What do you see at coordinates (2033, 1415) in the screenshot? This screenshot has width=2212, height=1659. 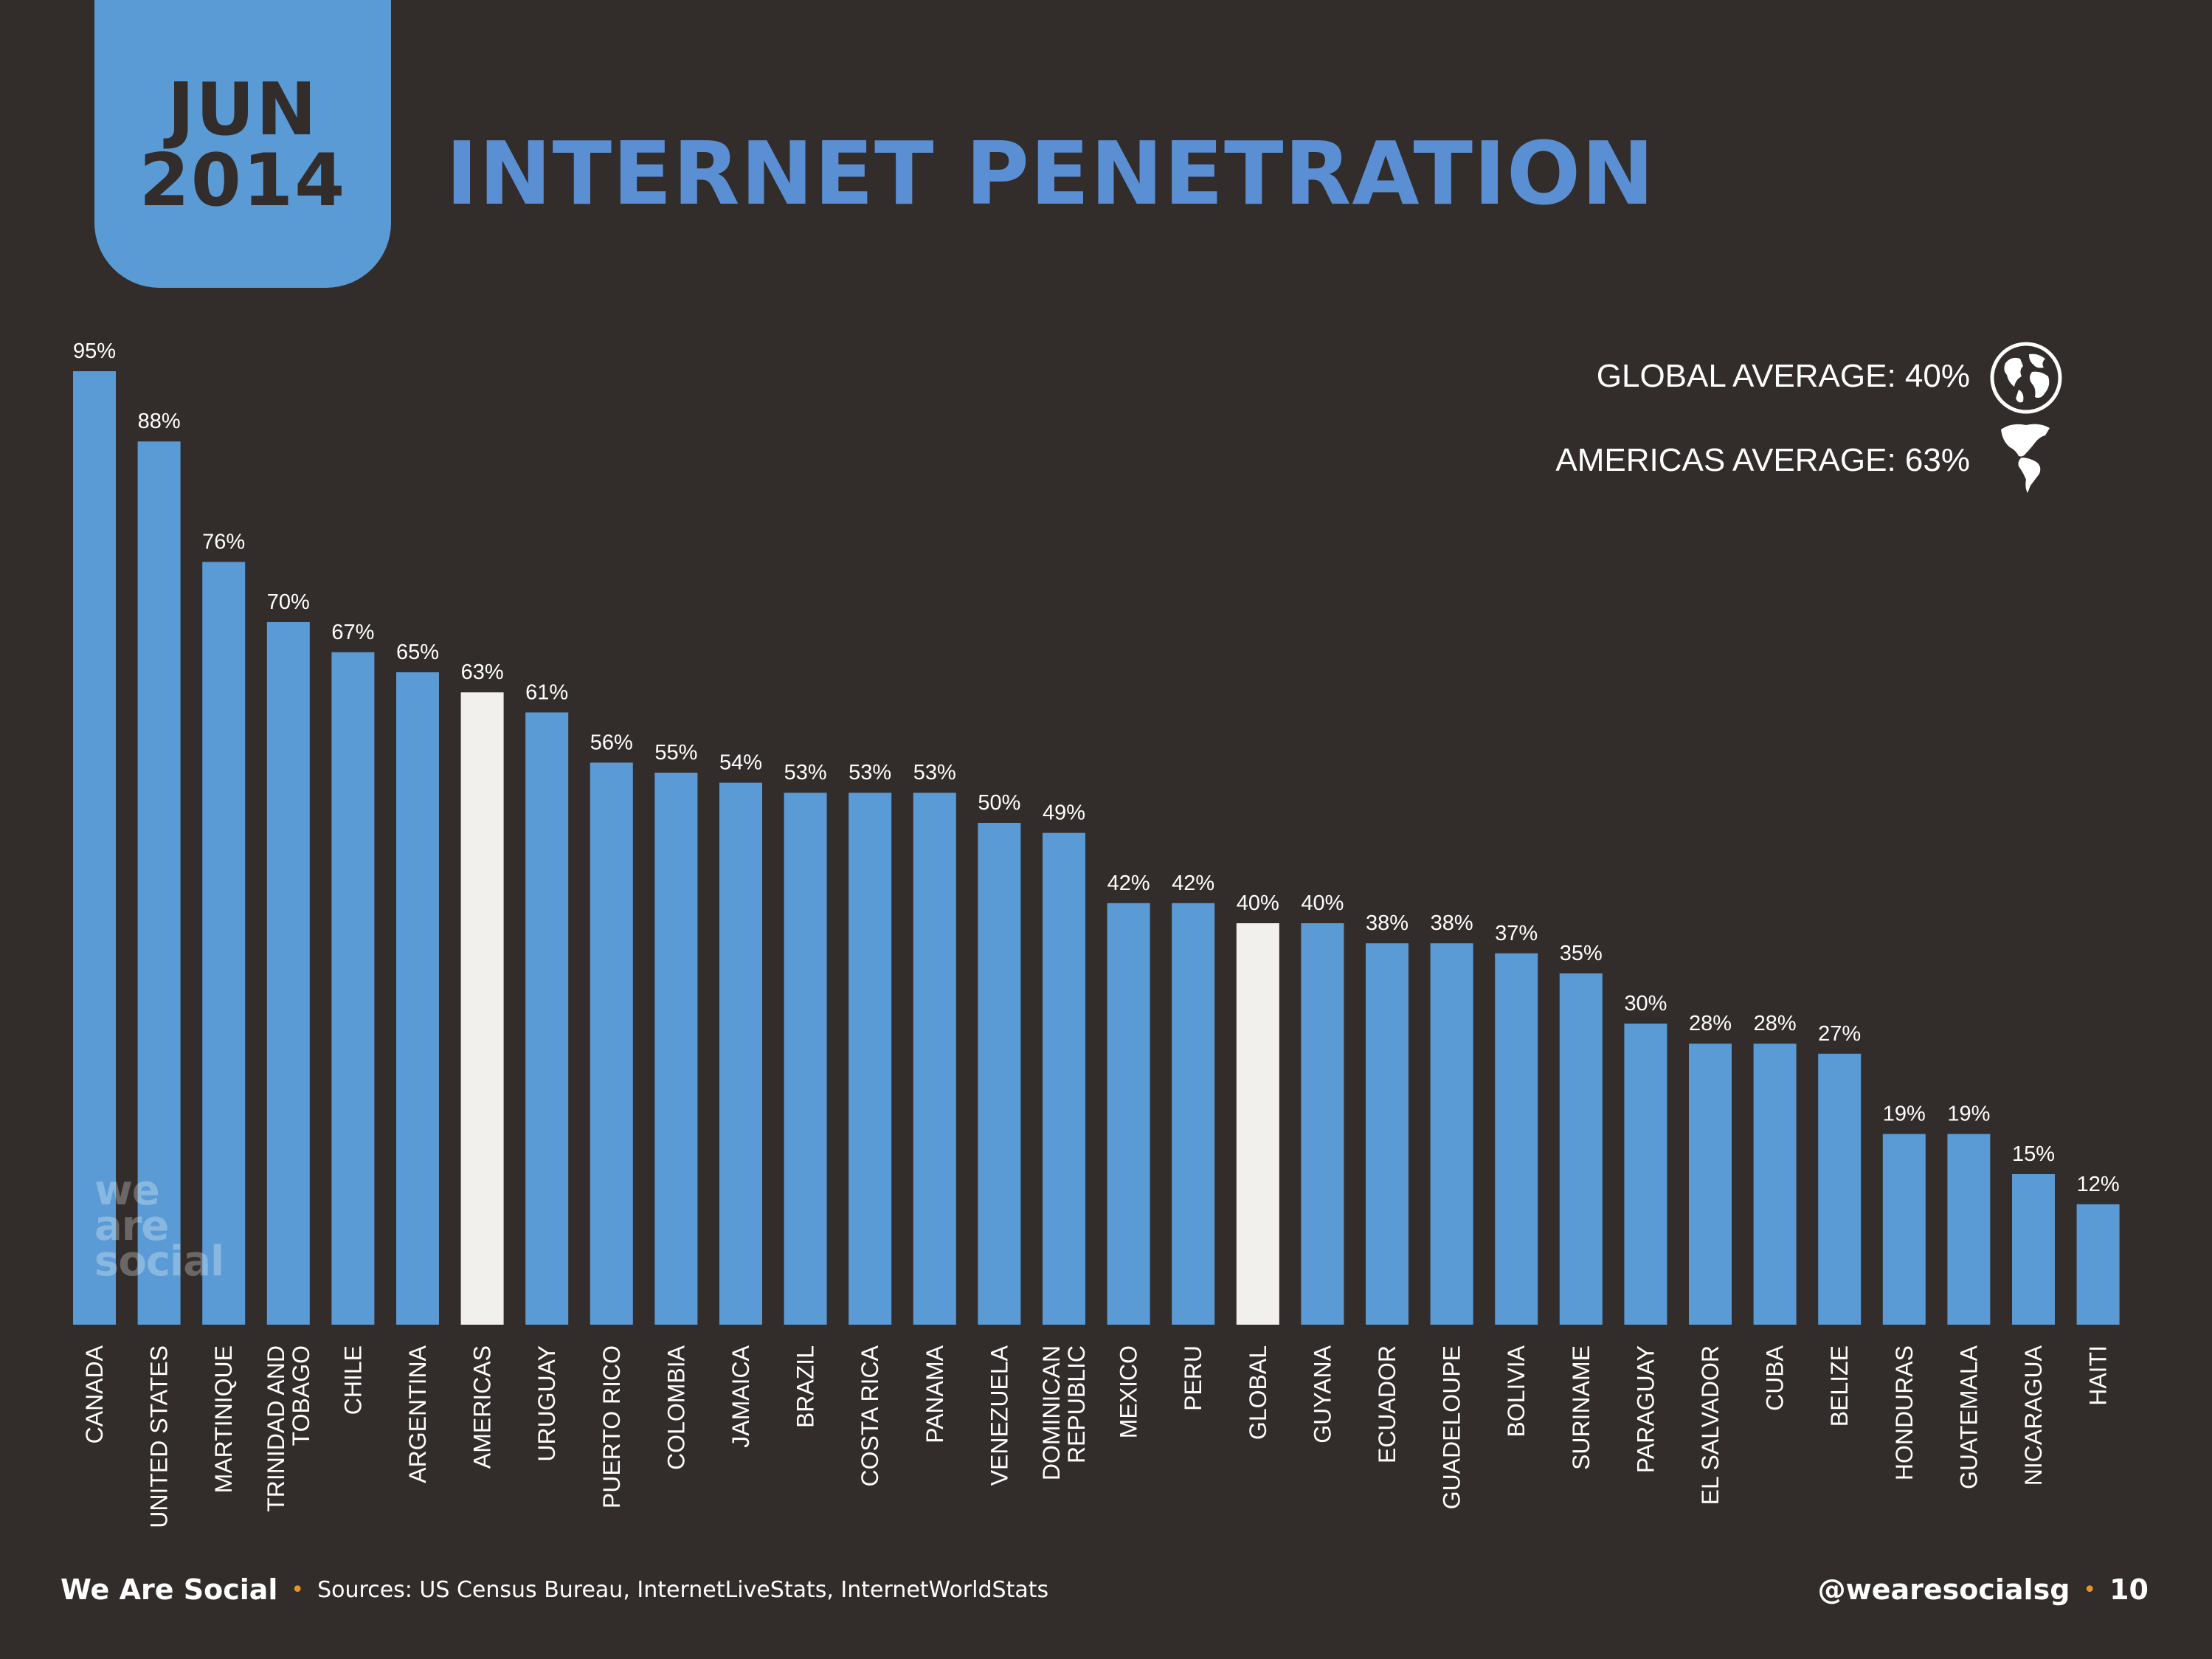 I see `category-label: NICARAGUA` at bounding box center [2033, 1415].